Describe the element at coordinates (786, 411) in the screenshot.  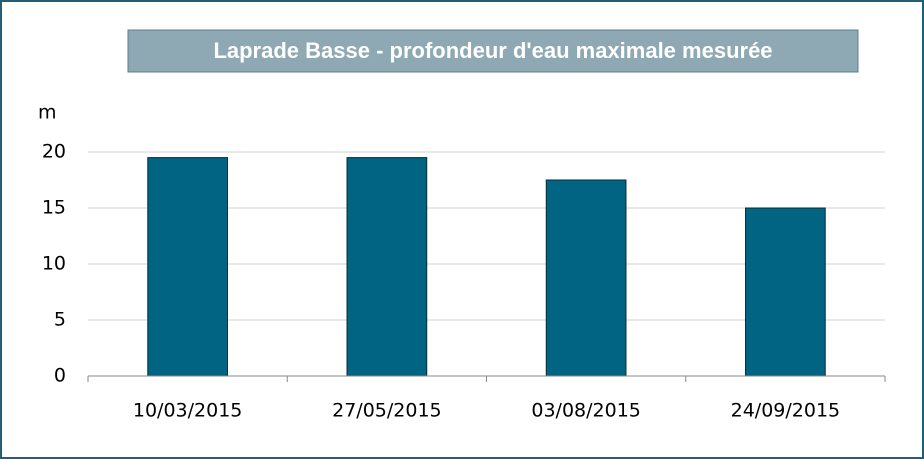
I see `x-tick-label: 24/09/2015` at that location.